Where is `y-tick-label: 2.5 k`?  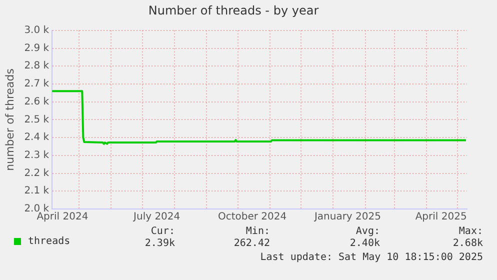 y-tick-label: 2.5 k is located at coordinates (37, 120).